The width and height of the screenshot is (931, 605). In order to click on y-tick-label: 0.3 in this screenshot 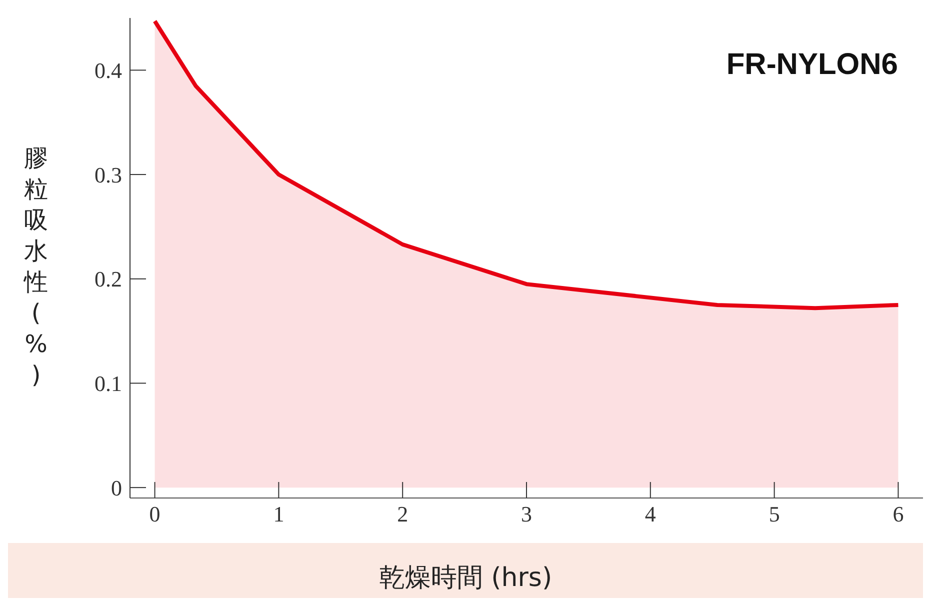, I will do `click(108, 175)`.